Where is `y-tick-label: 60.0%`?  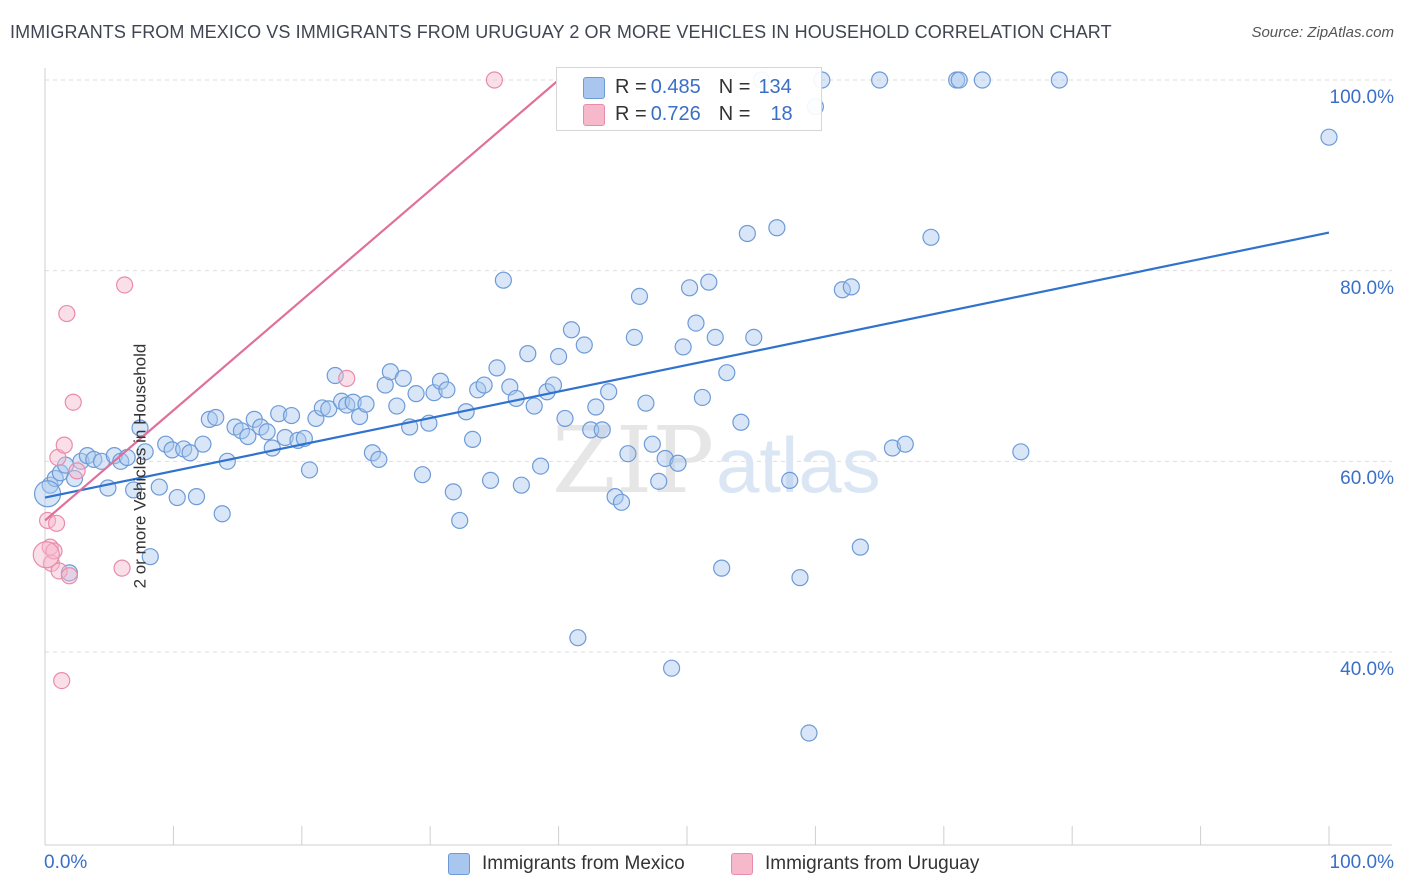
y-tick-label: 60.0% is located at coordinates (1367, 479).